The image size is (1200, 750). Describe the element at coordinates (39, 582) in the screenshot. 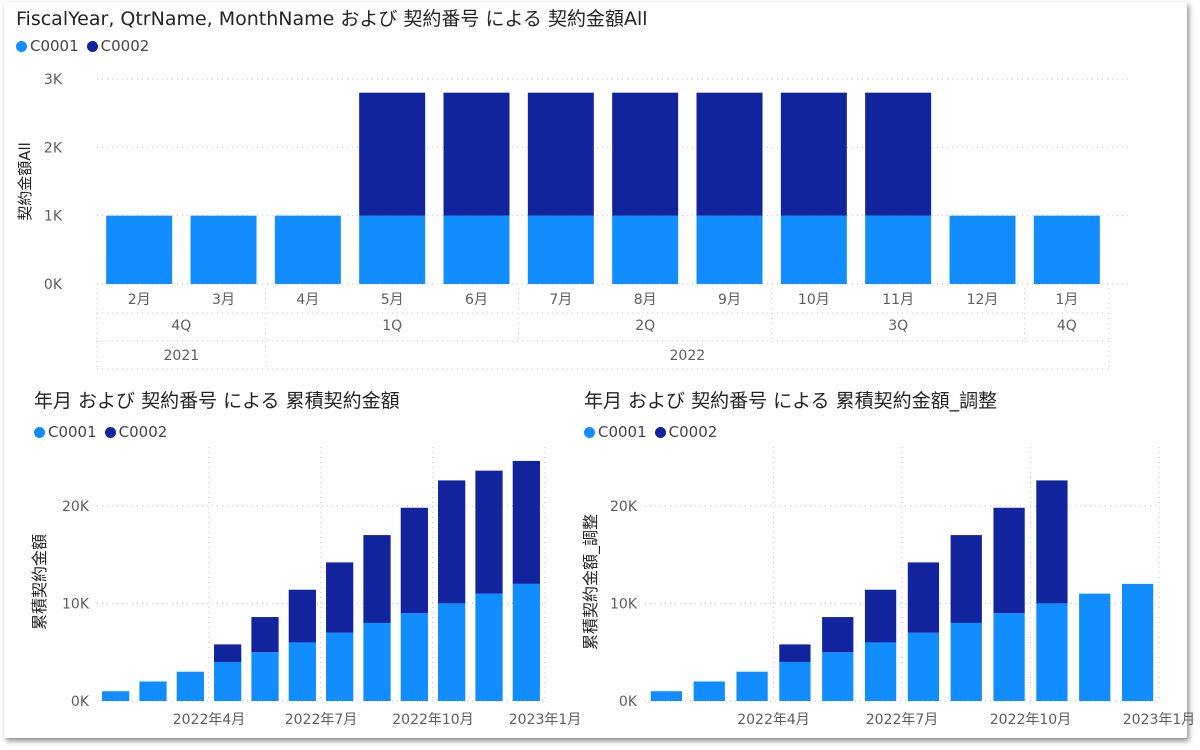

I see `y-axis-title: 累積契約金額` at that location.